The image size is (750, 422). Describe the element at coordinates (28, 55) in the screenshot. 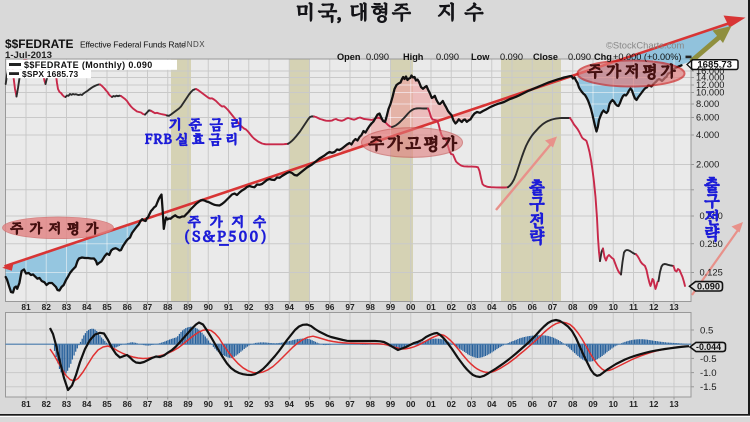

I see `svg-text: 1-Jul-2013` at that location.